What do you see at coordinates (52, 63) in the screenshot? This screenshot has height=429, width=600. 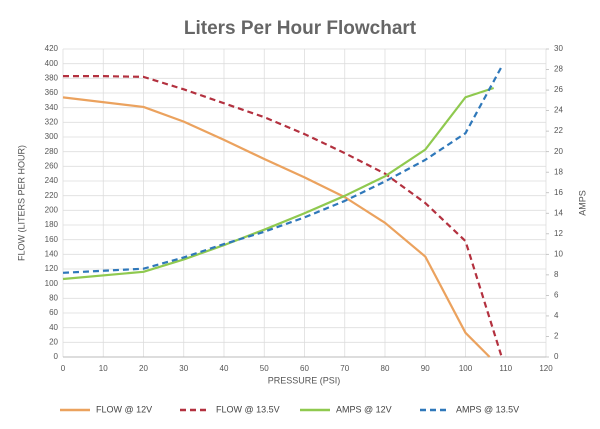 I see `y-tick-label: 400` at bounding box center [52, 63].